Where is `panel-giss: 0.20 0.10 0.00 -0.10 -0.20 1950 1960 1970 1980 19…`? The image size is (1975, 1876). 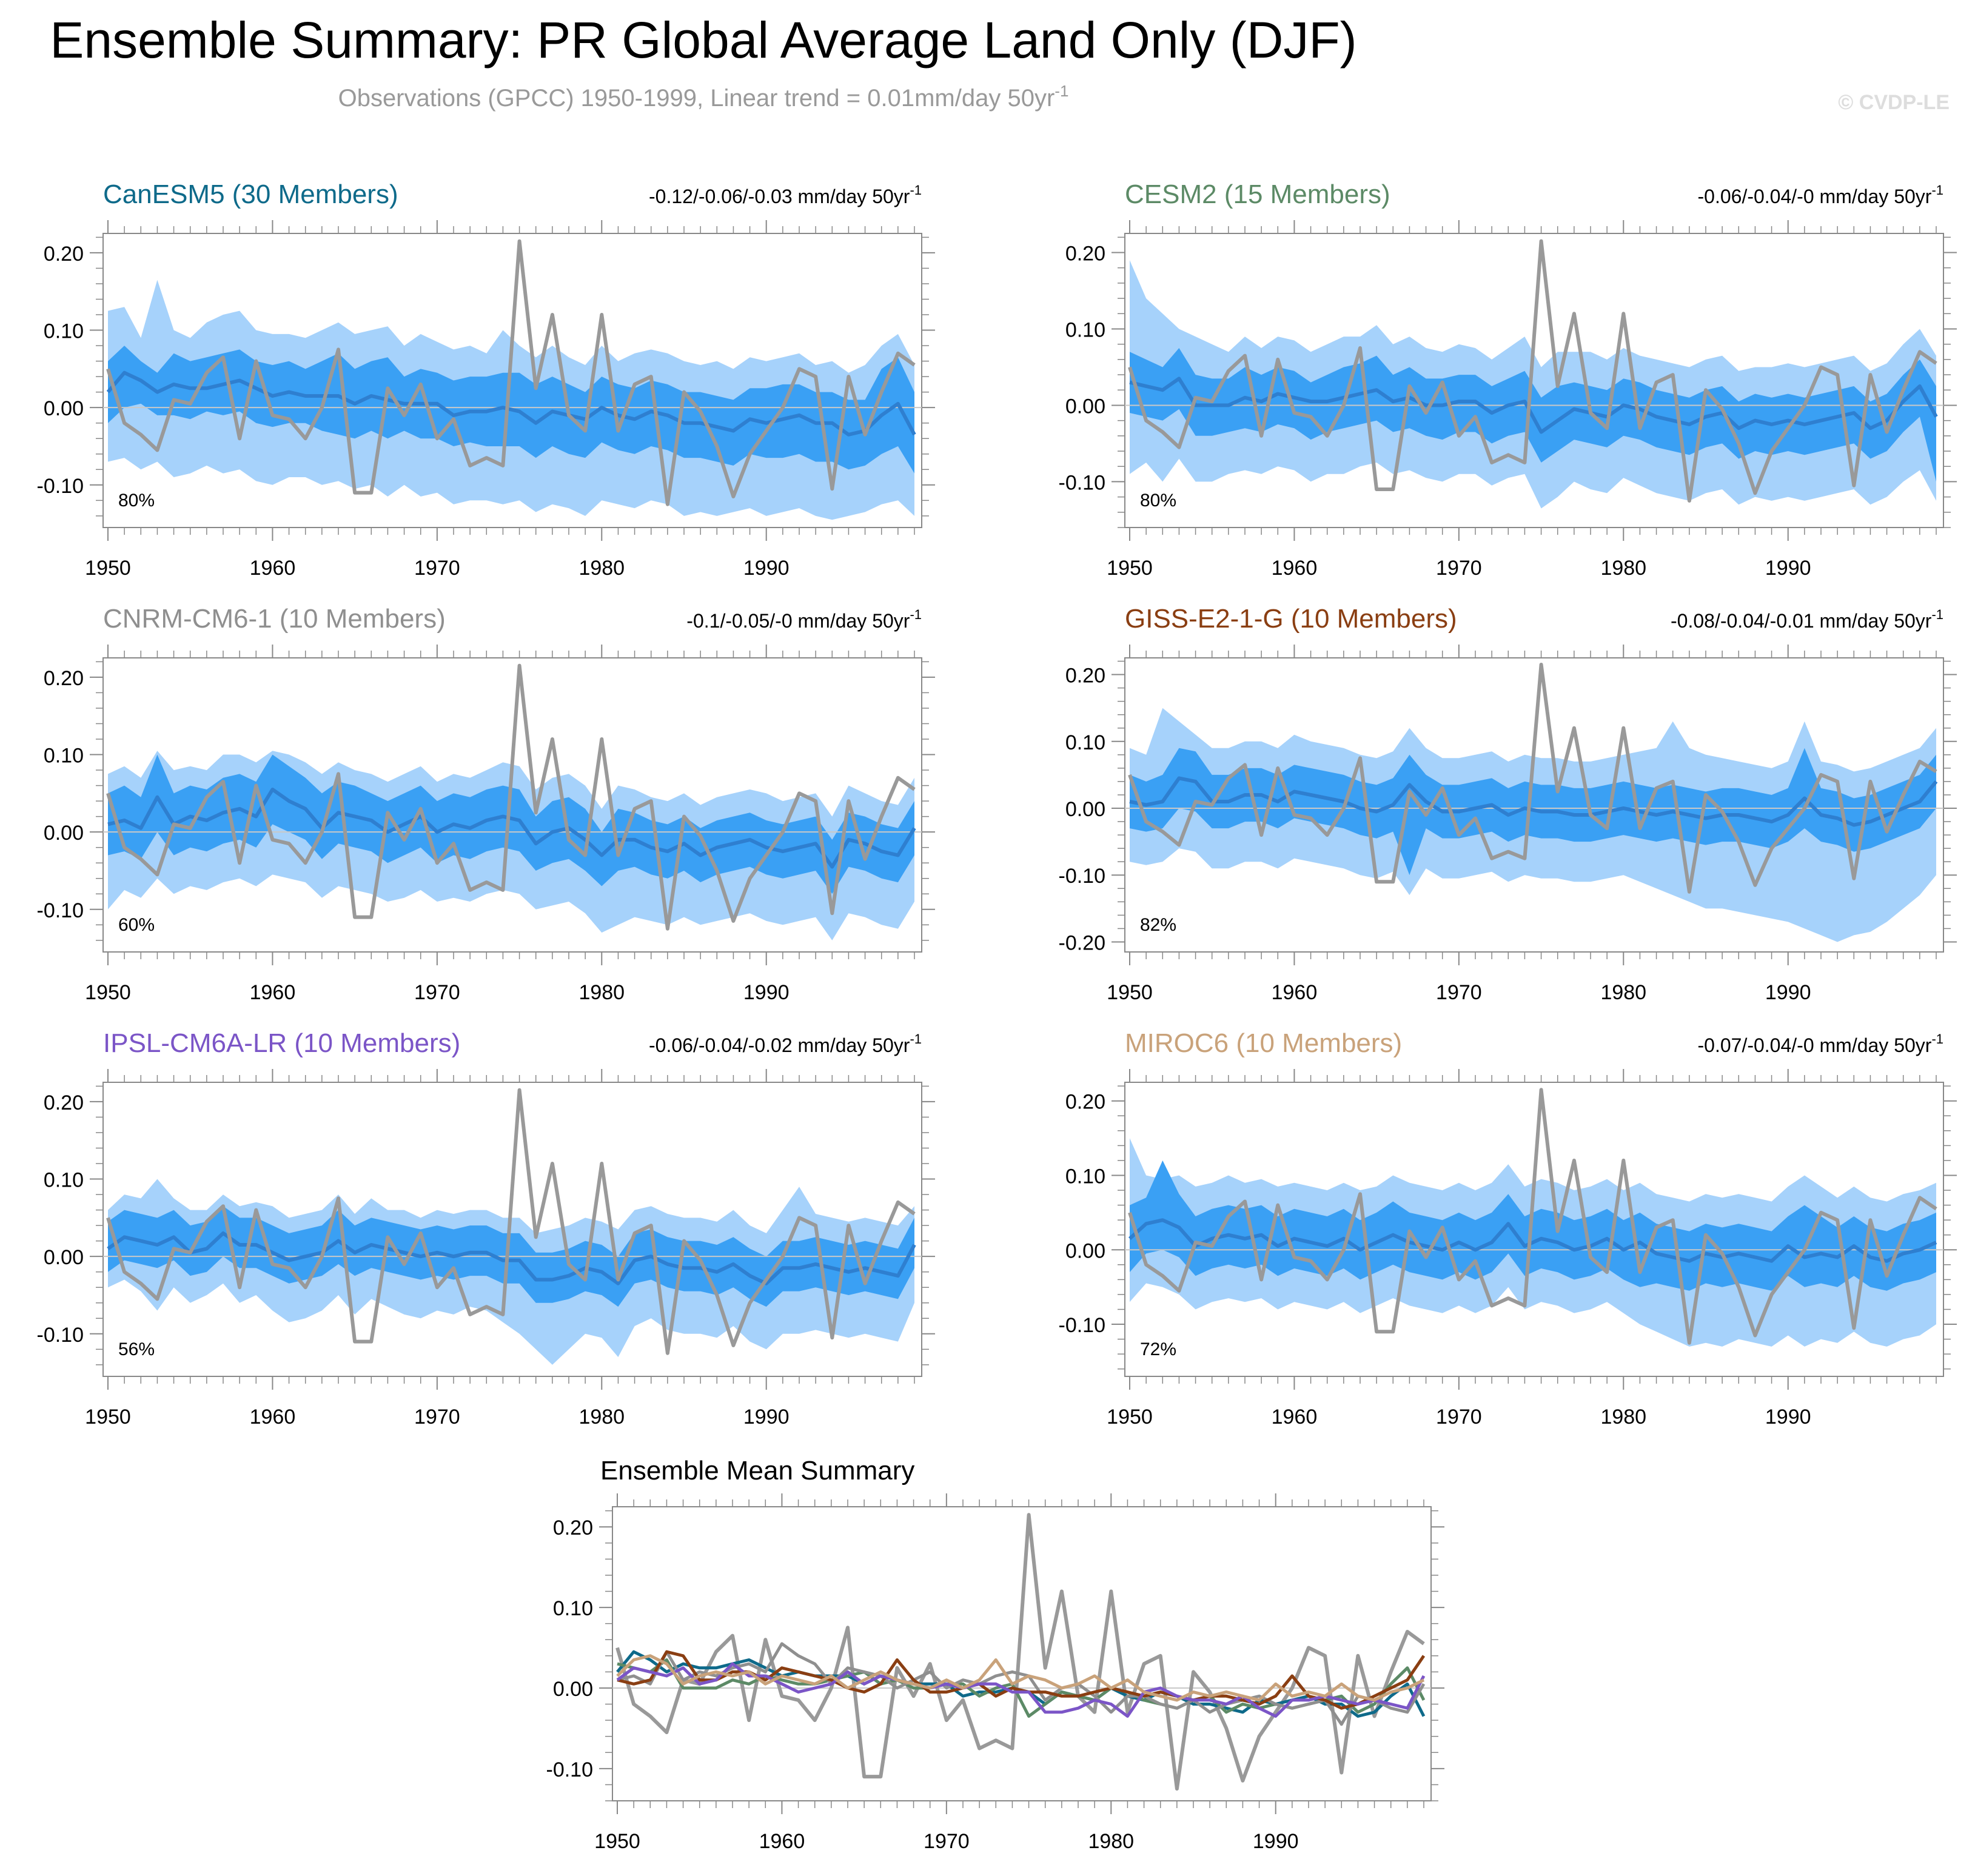 panel-giss: 0.20 0.10 0.00 -0.10 -0.20 1950 1960 1970 1980 19… is located at coordinates (1508, 804).